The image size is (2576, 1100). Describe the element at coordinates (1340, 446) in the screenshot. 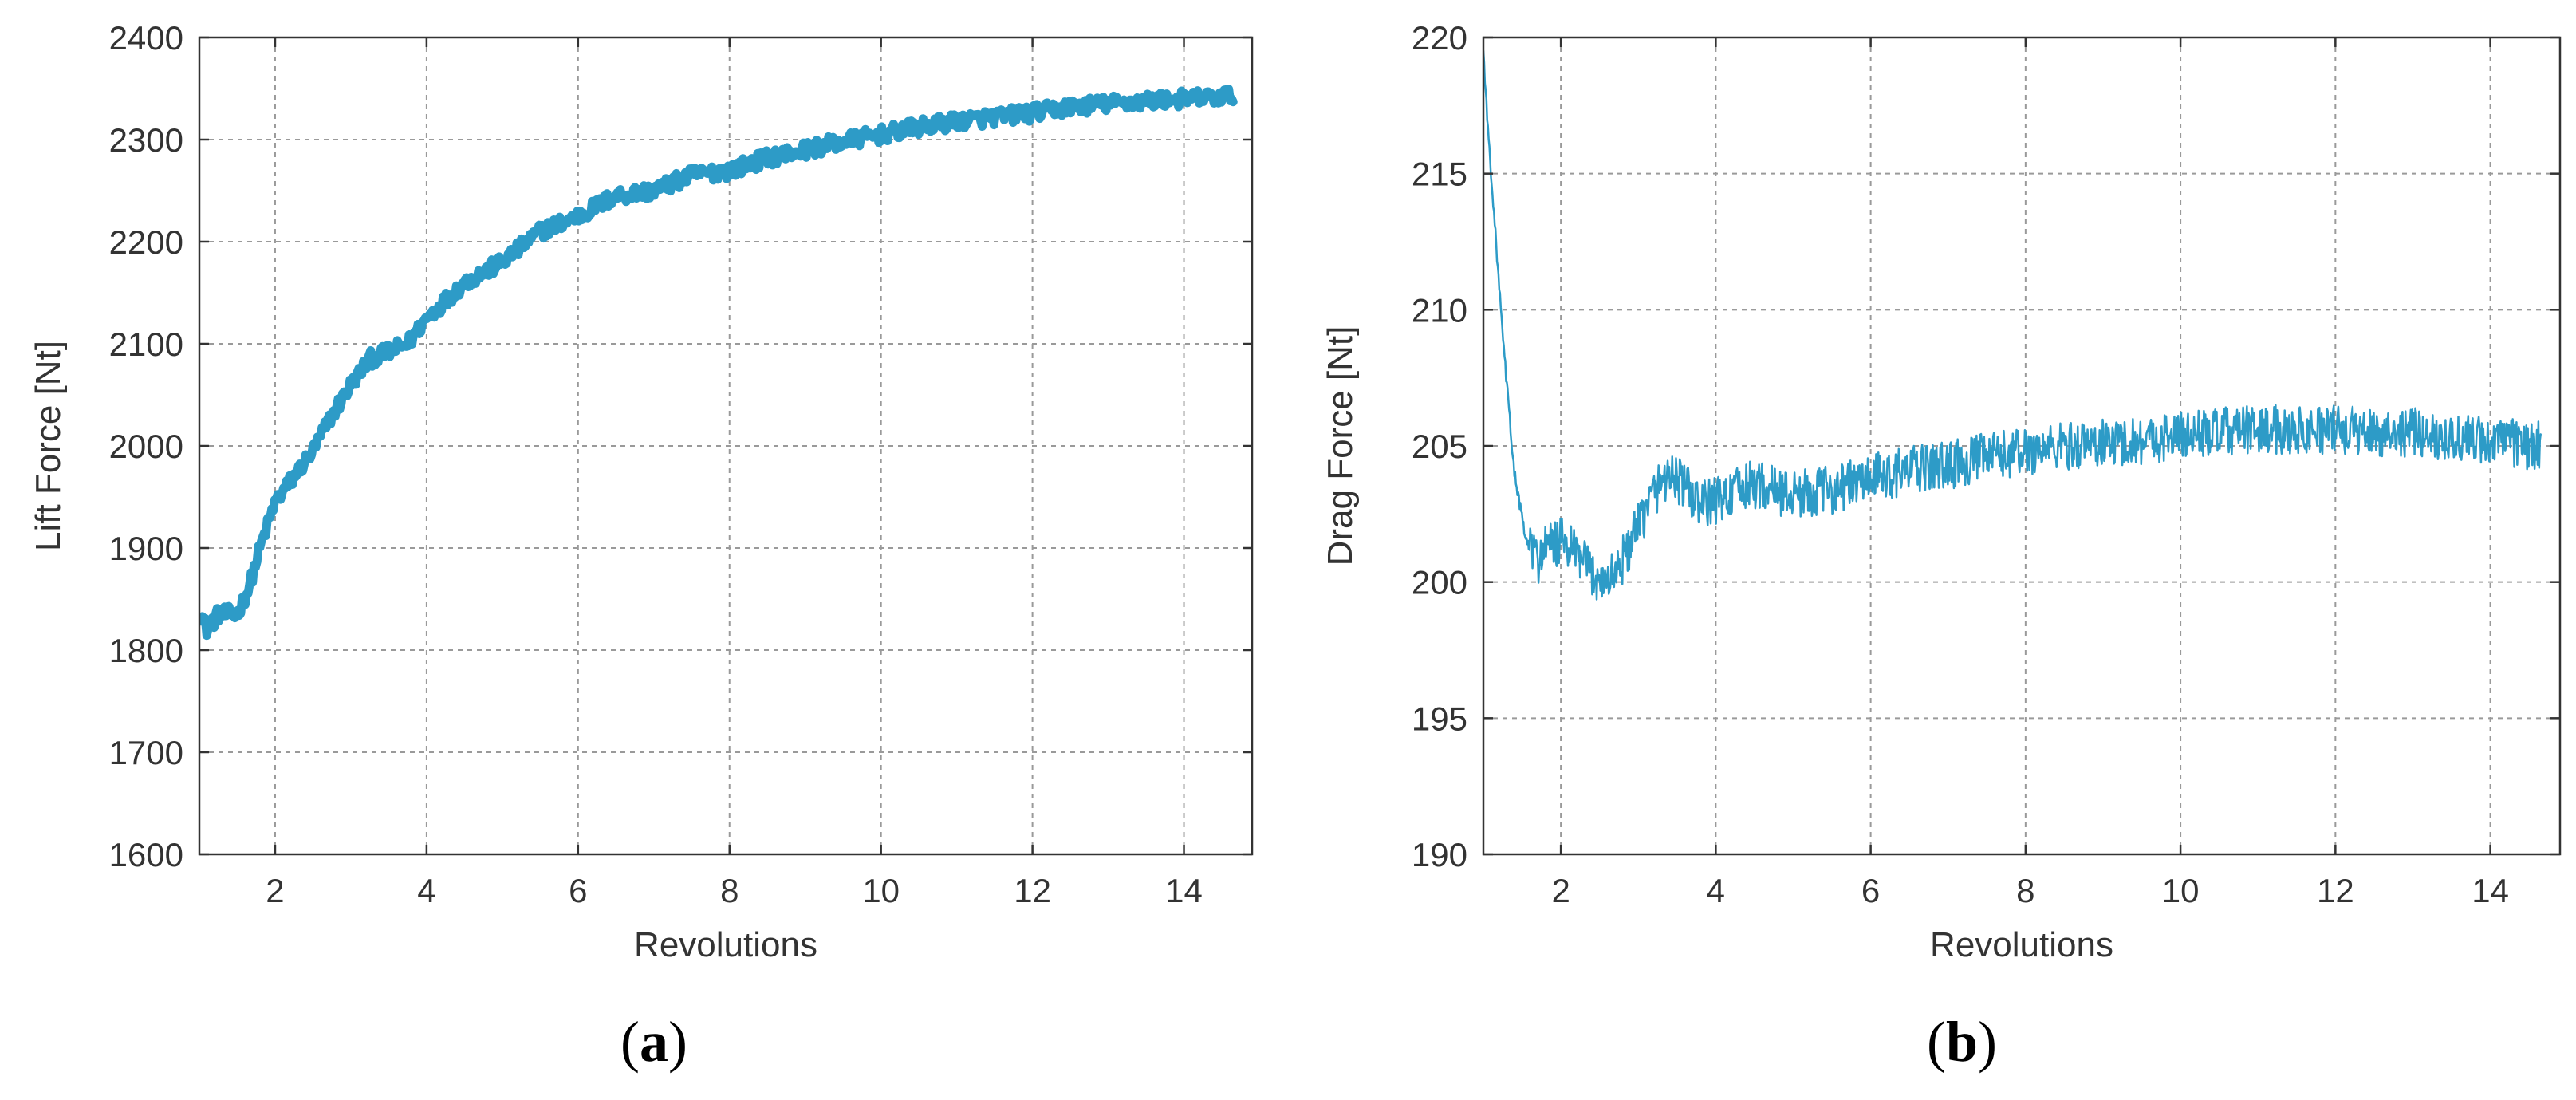

I see `y-axis-label: Drag Force [Nt]` at that location.